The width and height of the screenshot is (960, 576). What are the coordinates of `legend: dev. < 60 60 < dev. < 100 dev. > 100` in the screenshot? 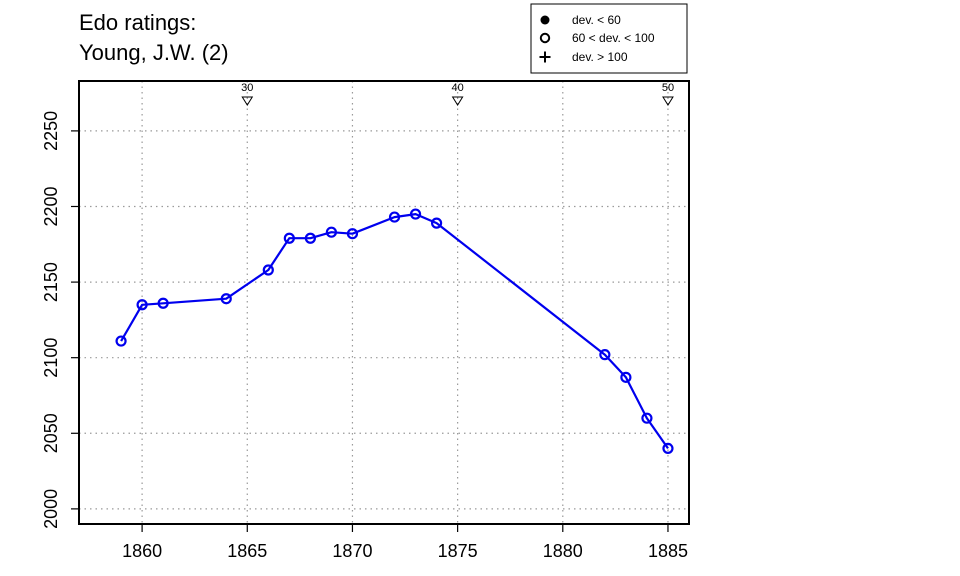 It's located at (609, 38).